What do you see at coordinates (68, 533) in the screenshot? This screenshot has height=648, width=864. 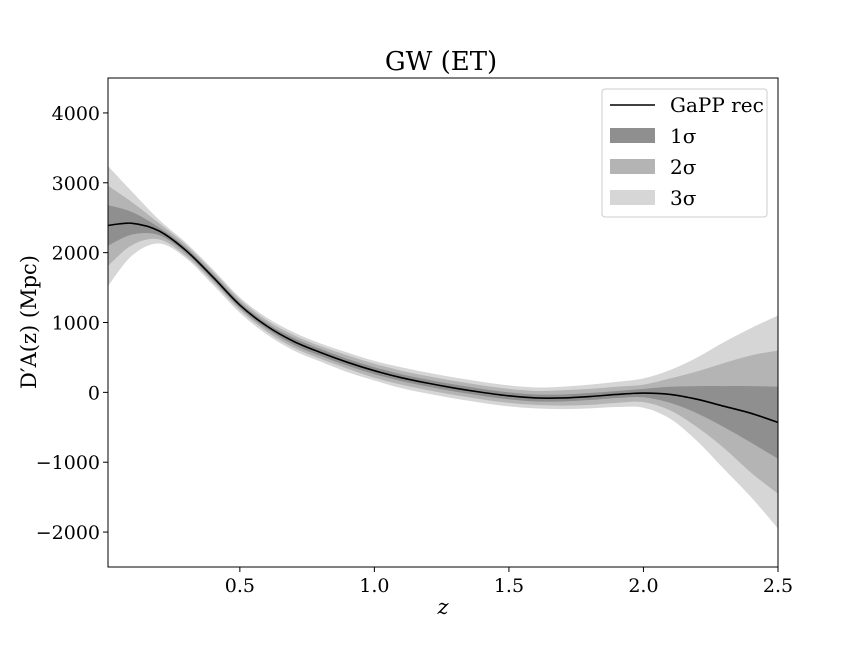 I see `y-tick-label: −2000` at bounding box center [68, 533].